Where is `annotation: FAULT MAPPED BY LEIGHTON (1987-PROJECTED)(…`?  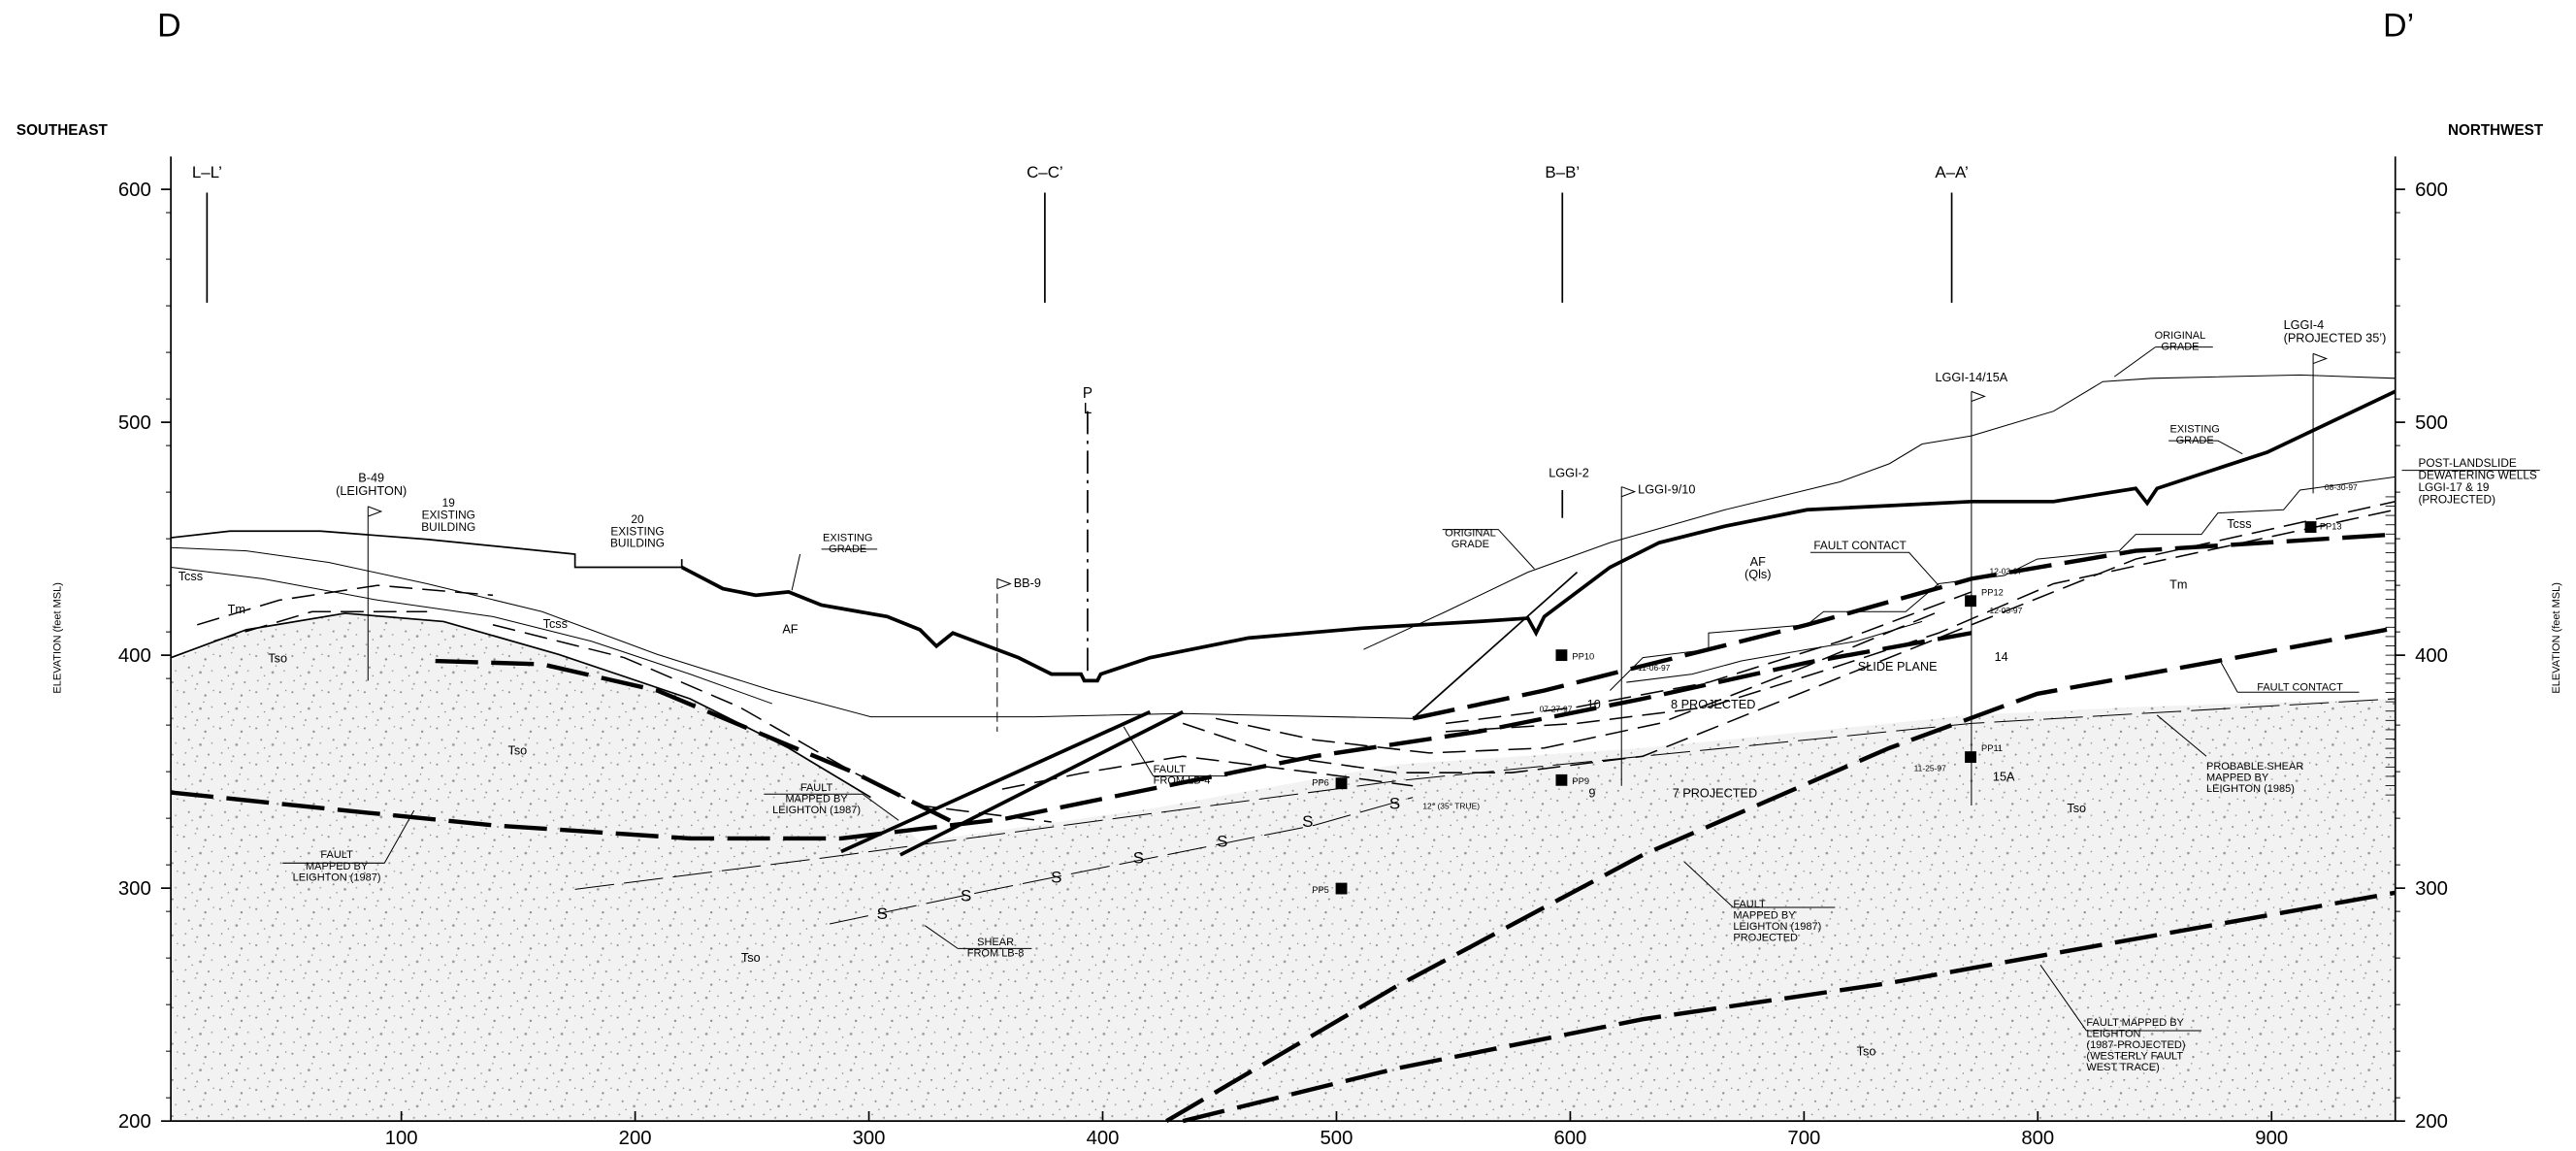 annotation: FAULT MAPPED BY LEIGHTON (1987-PROJECTED)(… is located at coordinates (2135, 1045).